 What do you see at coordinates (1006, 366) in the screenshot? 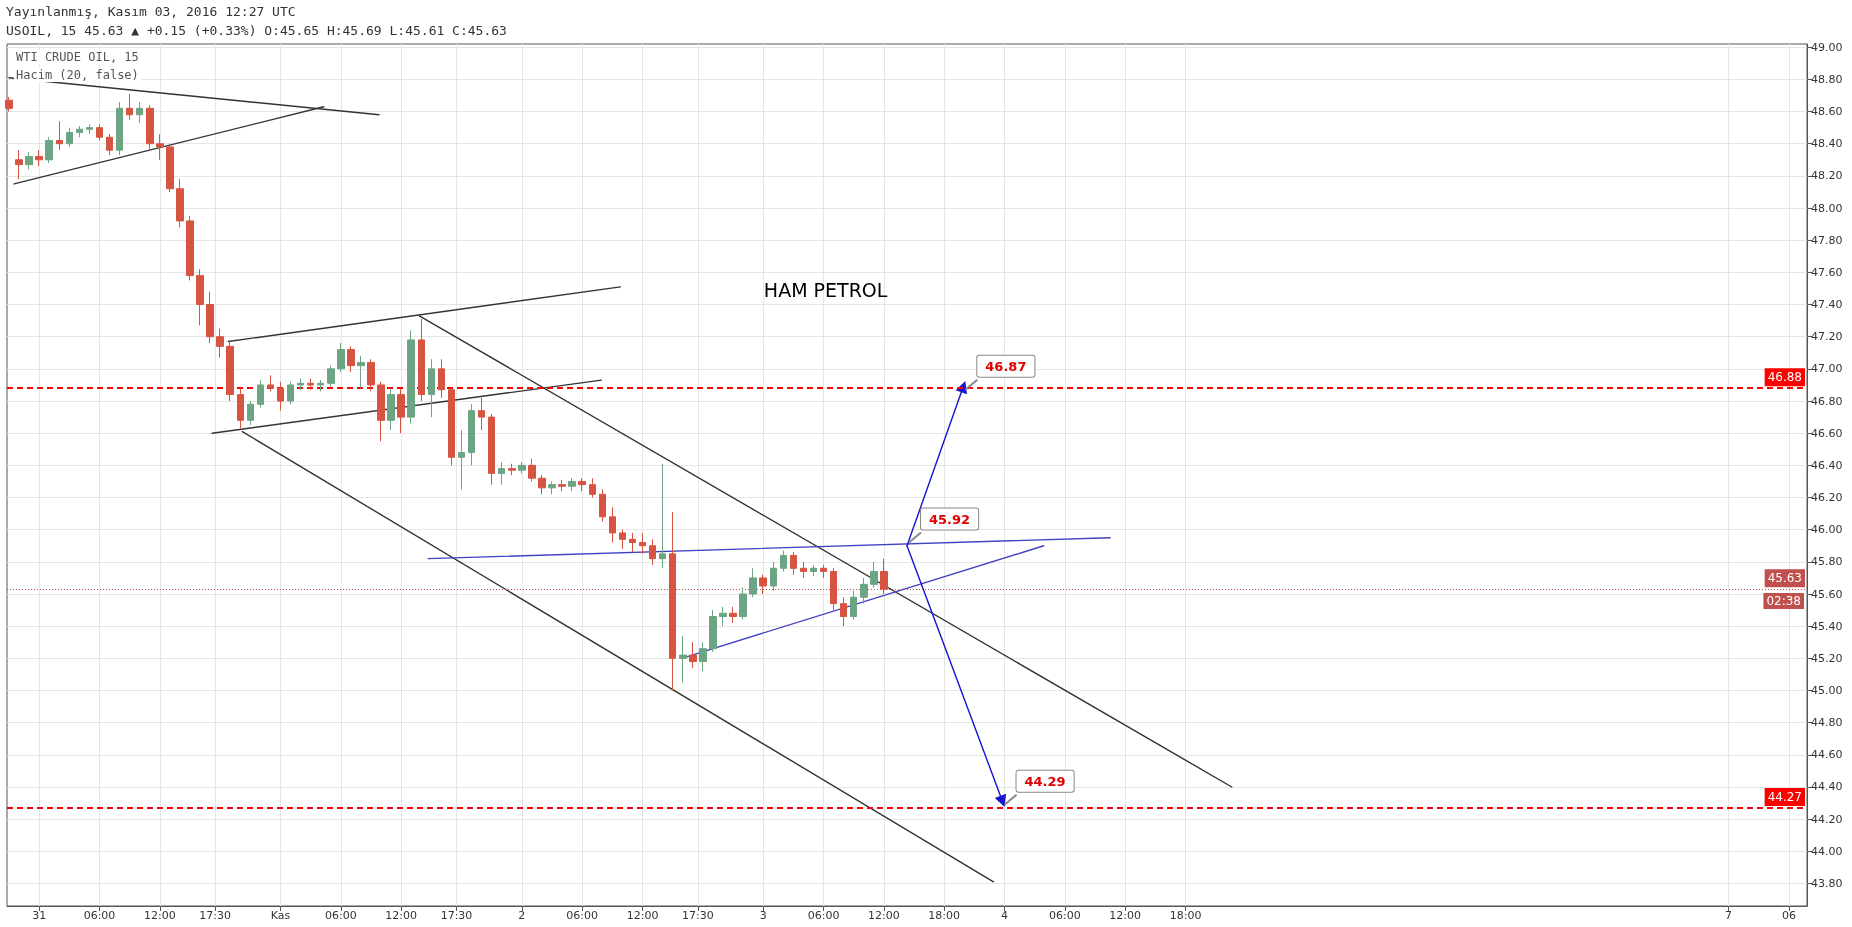
I see `annotation: 46.87` at bounding box center [1006, 366].